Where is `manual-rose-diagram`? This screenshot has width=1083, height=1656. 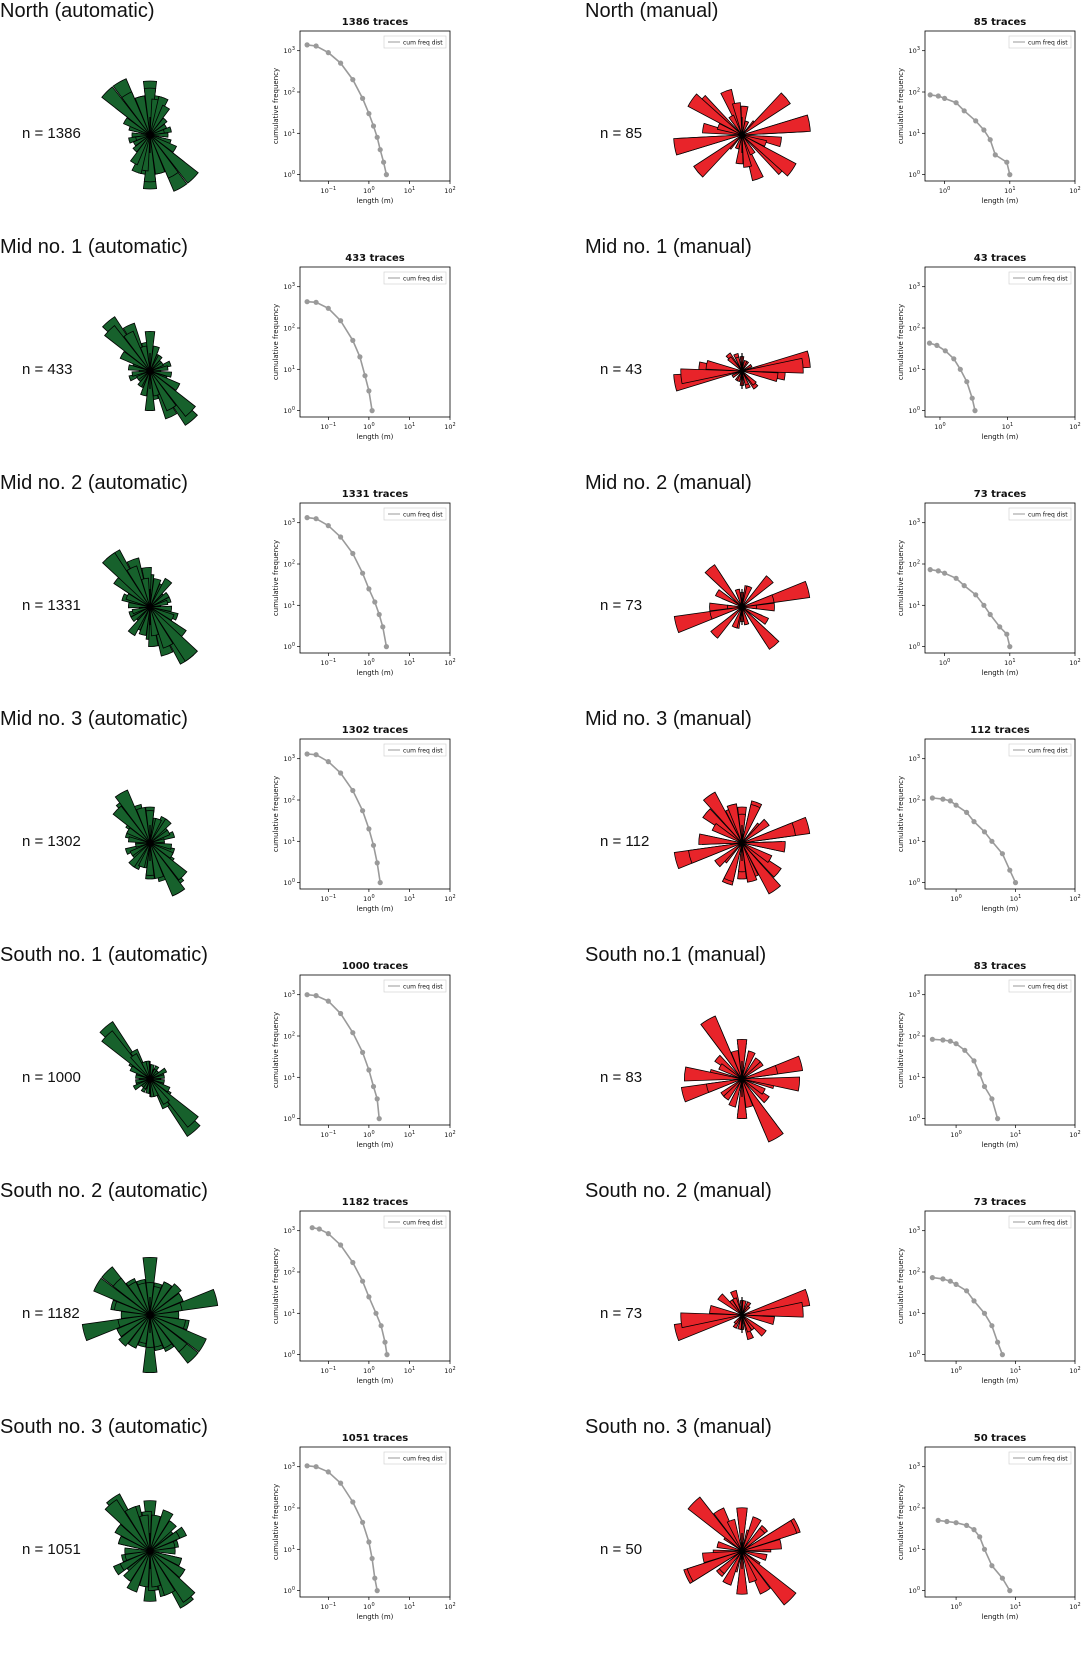 manual-rose-diagram is located at coordinates (742, 135).